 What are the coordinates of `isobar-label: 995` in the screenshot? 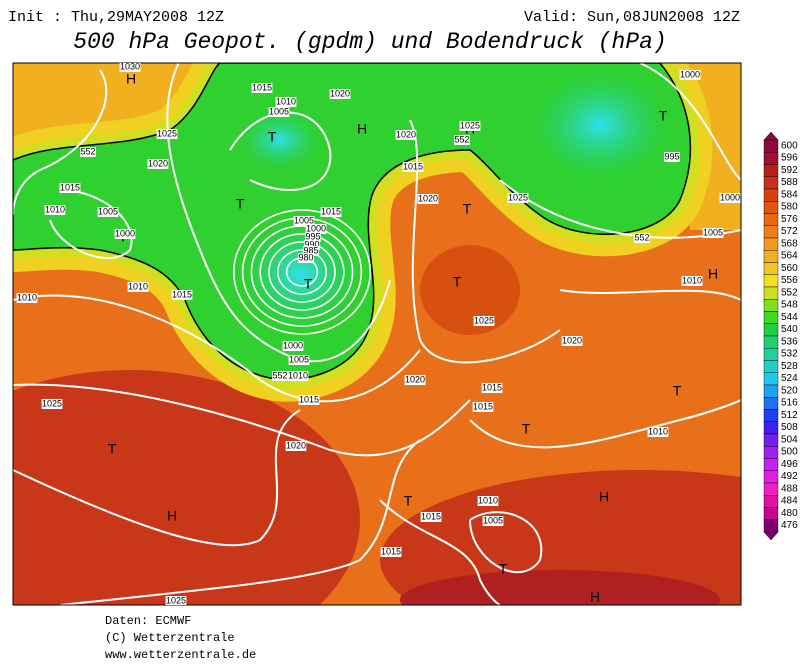 It's located at (671, 156).